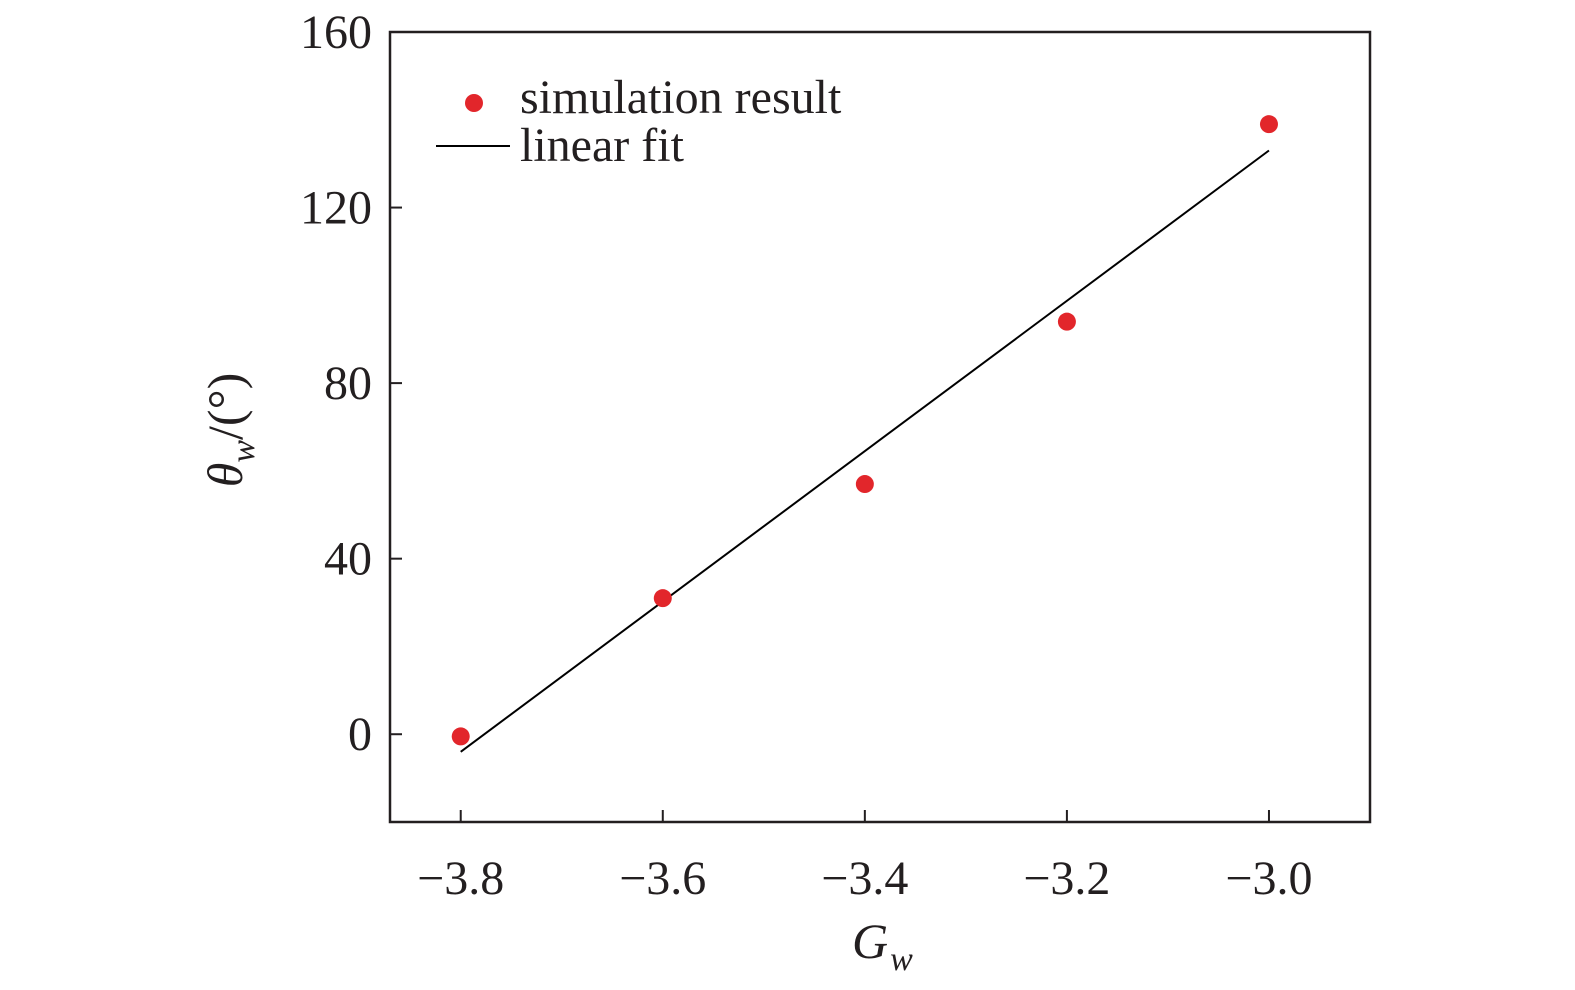 This screenshot has width=1575, height=990. What do you see at coordinates (336, 208) in the screenshot?
I see `y-tick-label: 120` at bounding box center [336, 208].